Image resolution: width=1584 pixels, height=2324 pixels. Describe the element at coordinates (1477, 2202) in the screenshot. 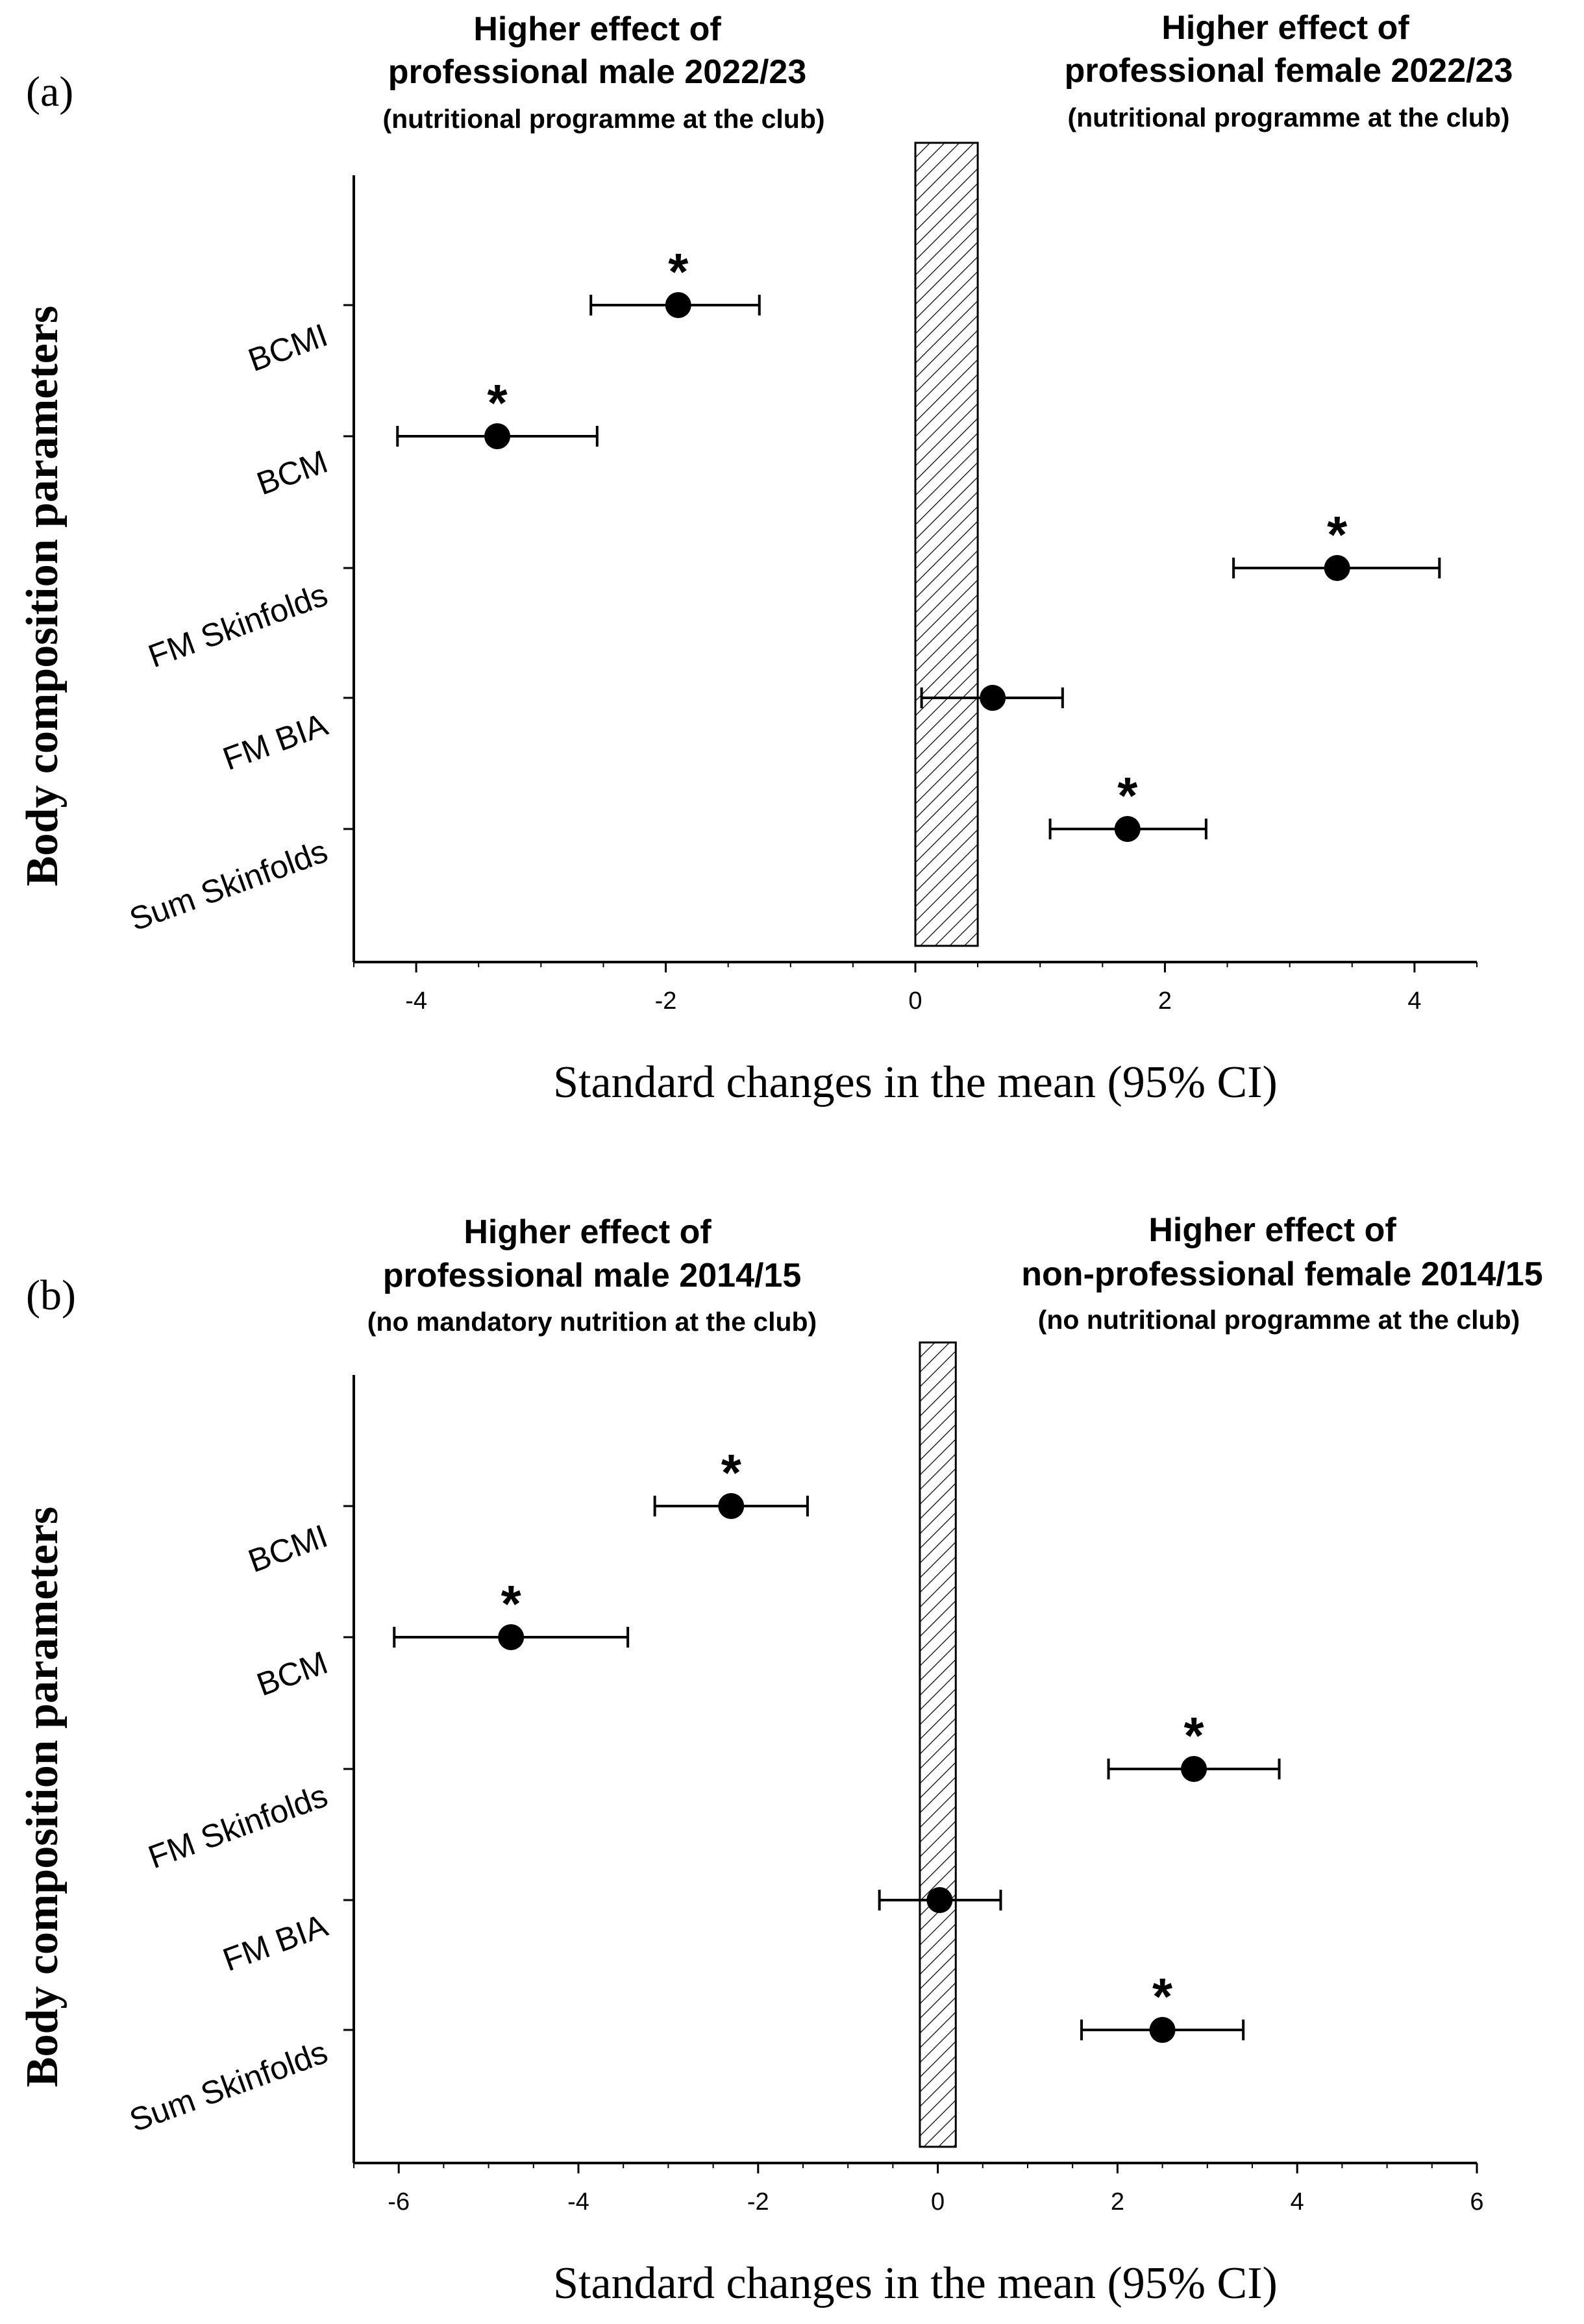

I see `panel-b-x-tick-label: 6` at that location.